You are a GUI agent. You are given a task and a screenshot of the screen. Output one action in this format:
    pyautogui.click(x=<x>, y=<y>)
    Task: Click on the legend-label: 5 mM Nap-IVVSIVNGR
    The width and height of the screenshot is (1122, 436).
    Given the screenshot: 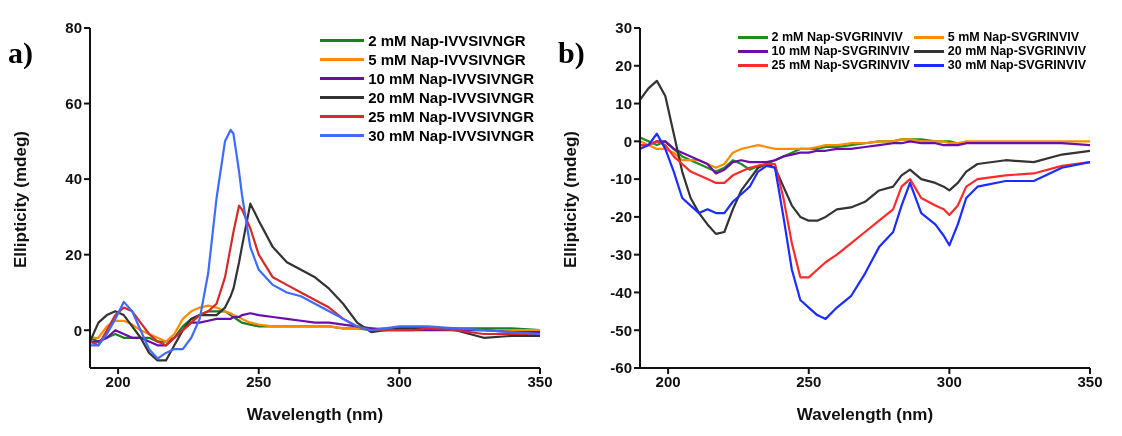 What is the action you would take?
    pyautogui.click(x=447, y=59)
    